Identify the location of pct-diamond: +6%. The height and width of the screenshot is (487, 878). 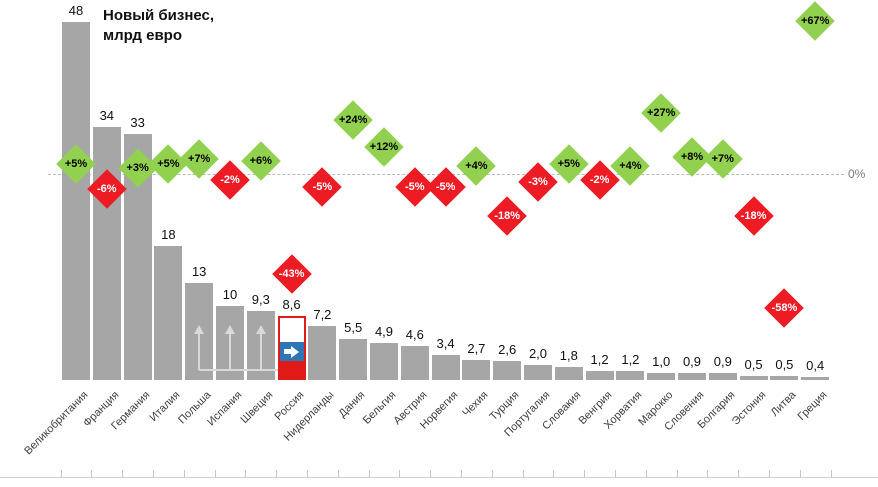
(260, 161).